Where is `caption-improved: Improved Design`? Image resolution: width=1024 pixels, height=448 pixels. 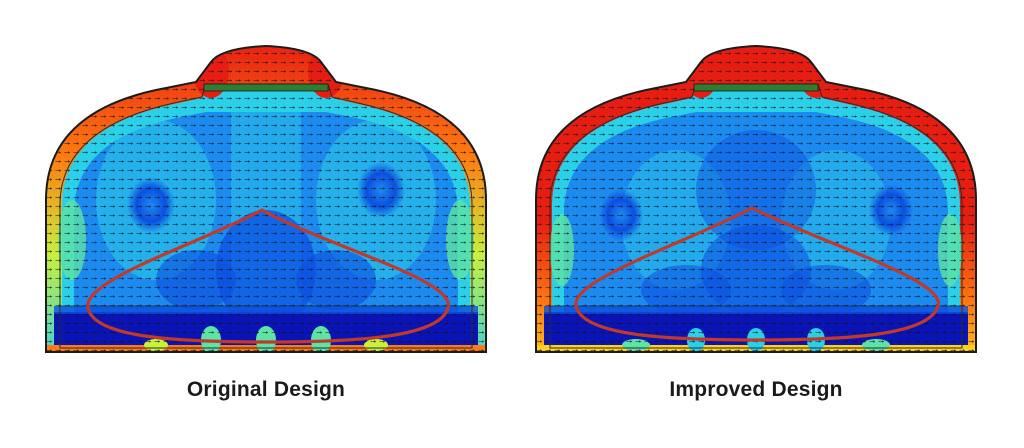 caption-improved: Improved Design is located at coordinates (756, 389).